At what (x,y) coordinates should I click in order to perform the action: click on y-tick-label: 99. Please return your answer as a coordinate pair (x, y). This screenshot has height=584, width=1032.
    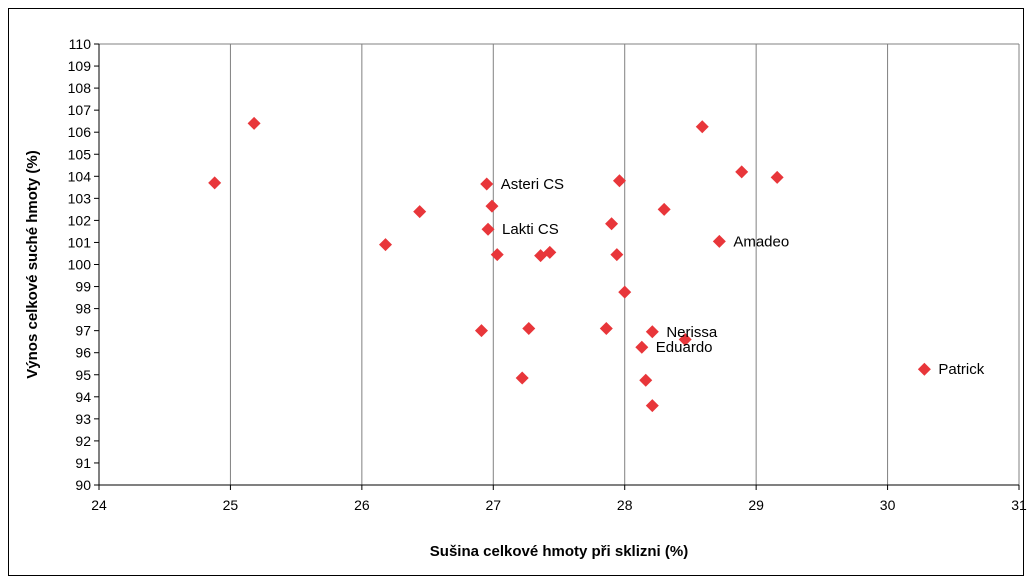
    Looking at the image, I should click on (83, 287).